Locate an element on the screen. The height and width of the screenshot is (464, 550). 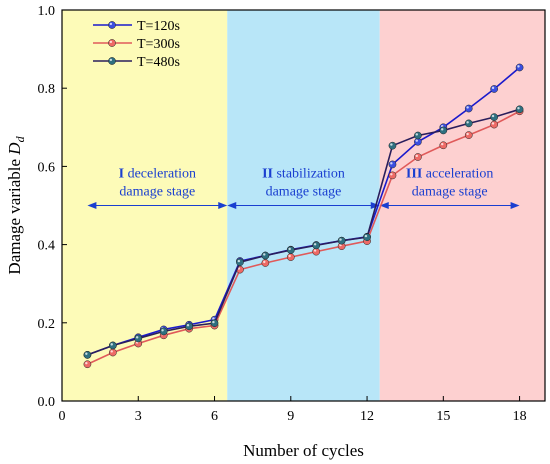
stage-label-text: stabilization is located at coordinates (309, 174).